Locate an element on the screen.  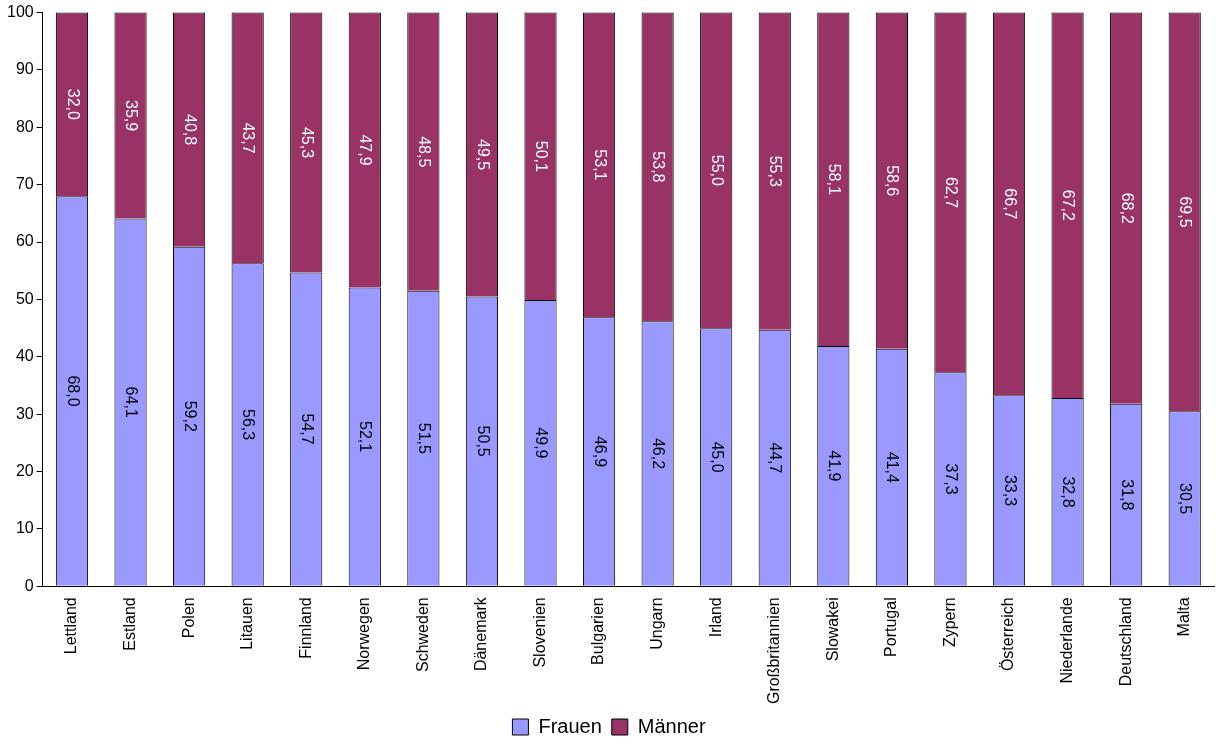
x-tick-label: Slowakei is located at coordinates (832, 629).